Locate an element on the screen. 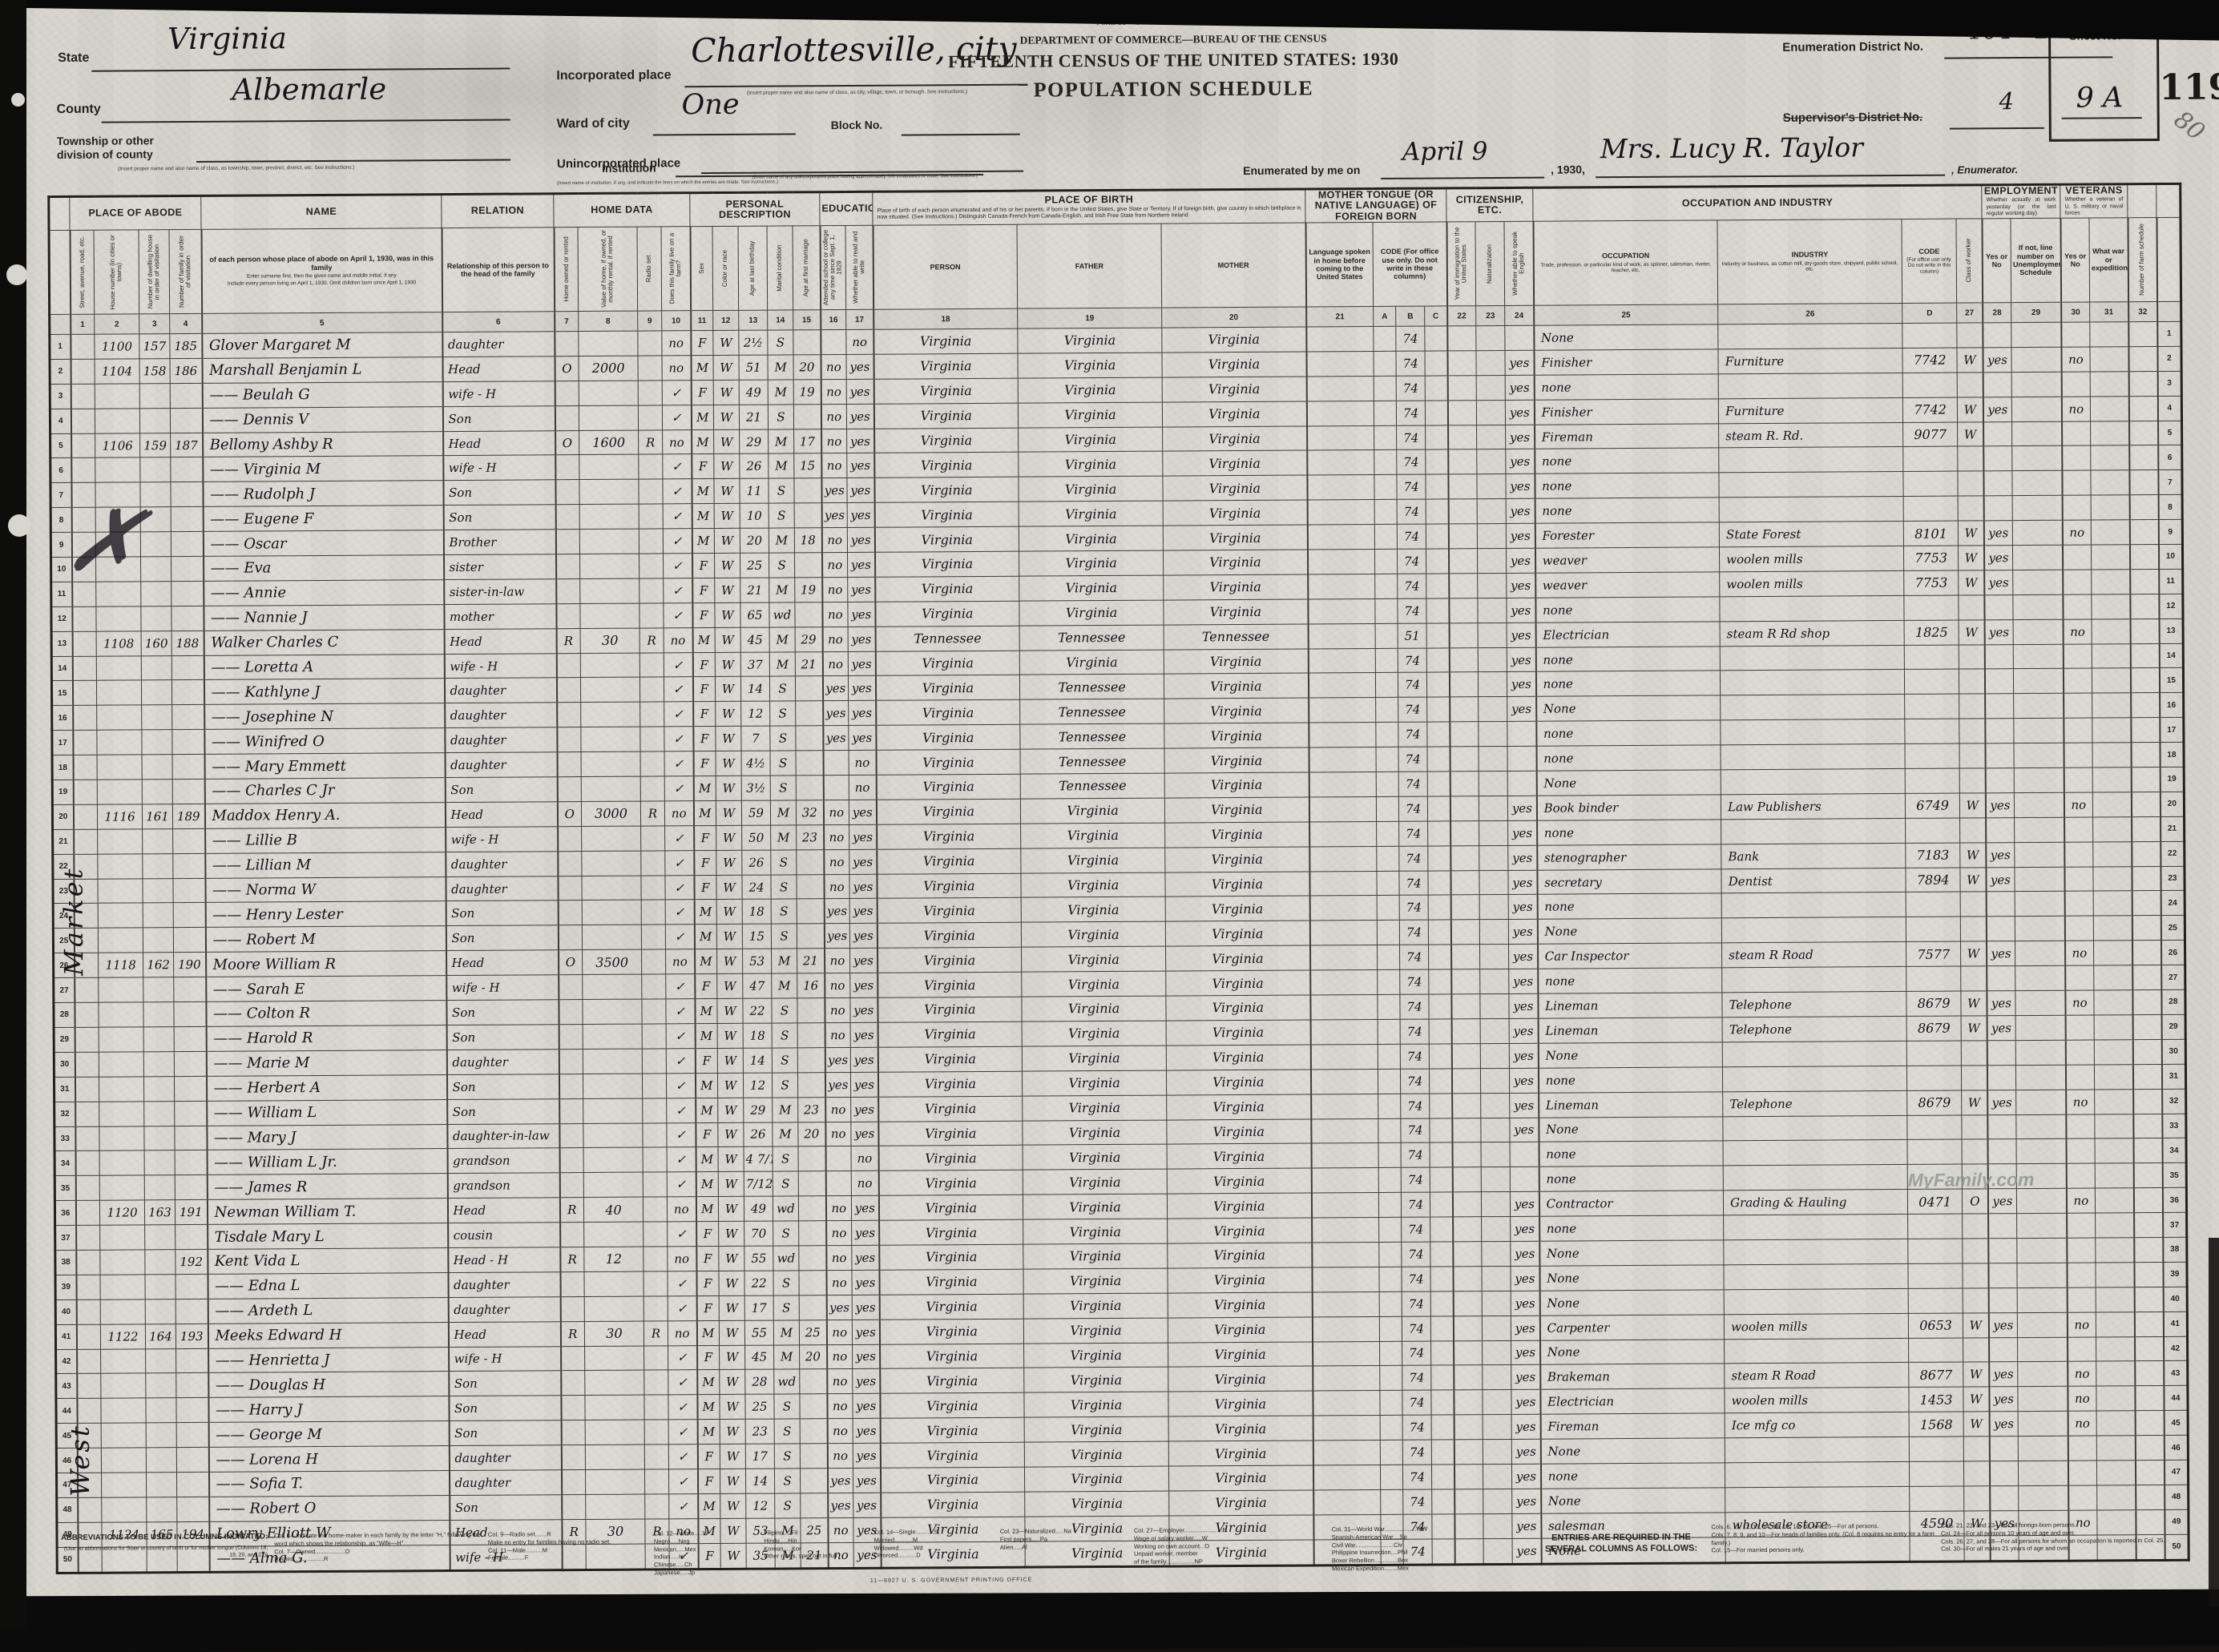  cell-fam: 189 is located at coordinates (188, 817).